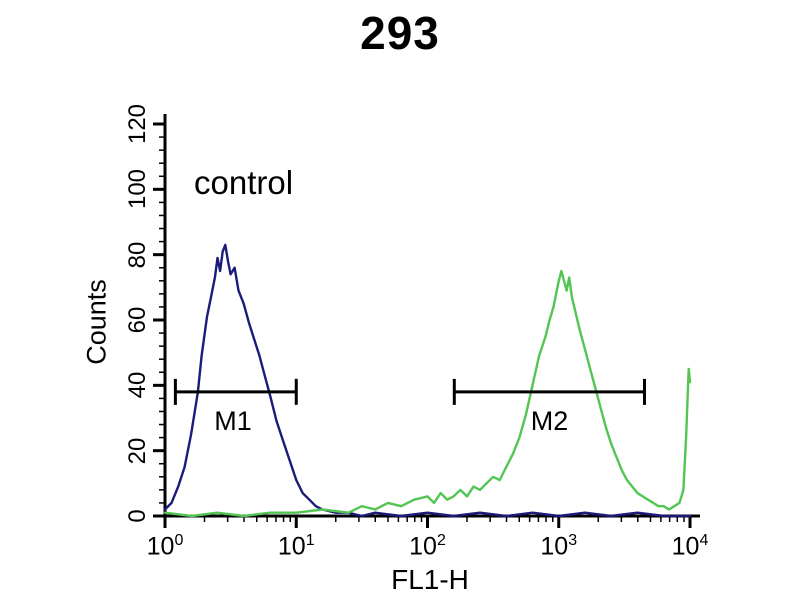 The image size is (800, 600). Describe the element at coordinates (690, 546) in the screenshot. I see `x-tick-label: 104` at that location.